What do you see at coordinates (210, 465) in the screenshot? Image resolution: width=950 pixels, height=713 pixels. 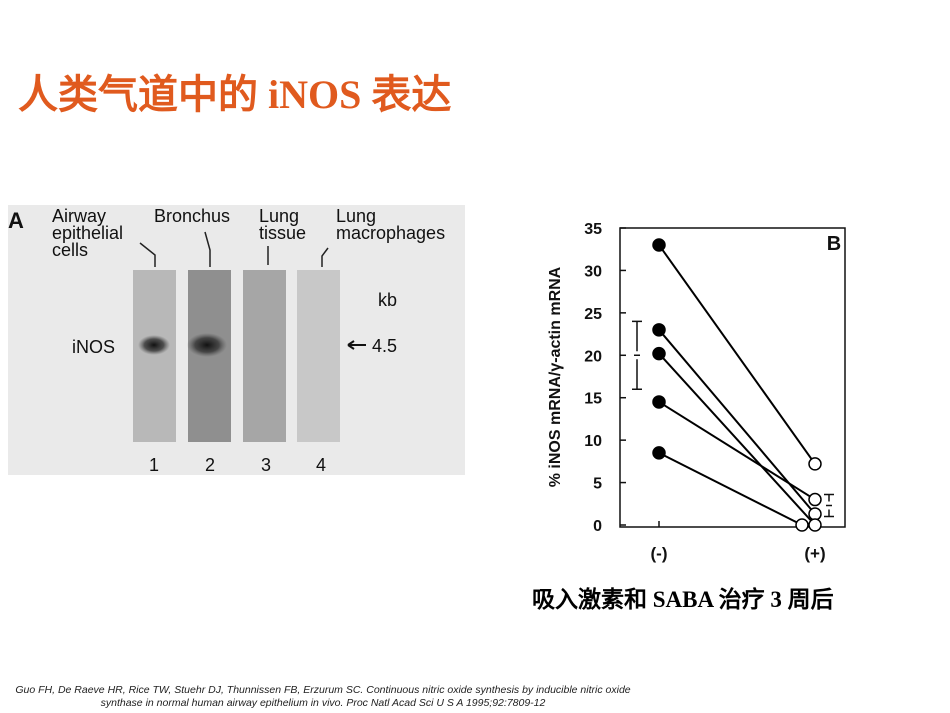 I see `lane-number: 2` at bounding box center [210, 465].